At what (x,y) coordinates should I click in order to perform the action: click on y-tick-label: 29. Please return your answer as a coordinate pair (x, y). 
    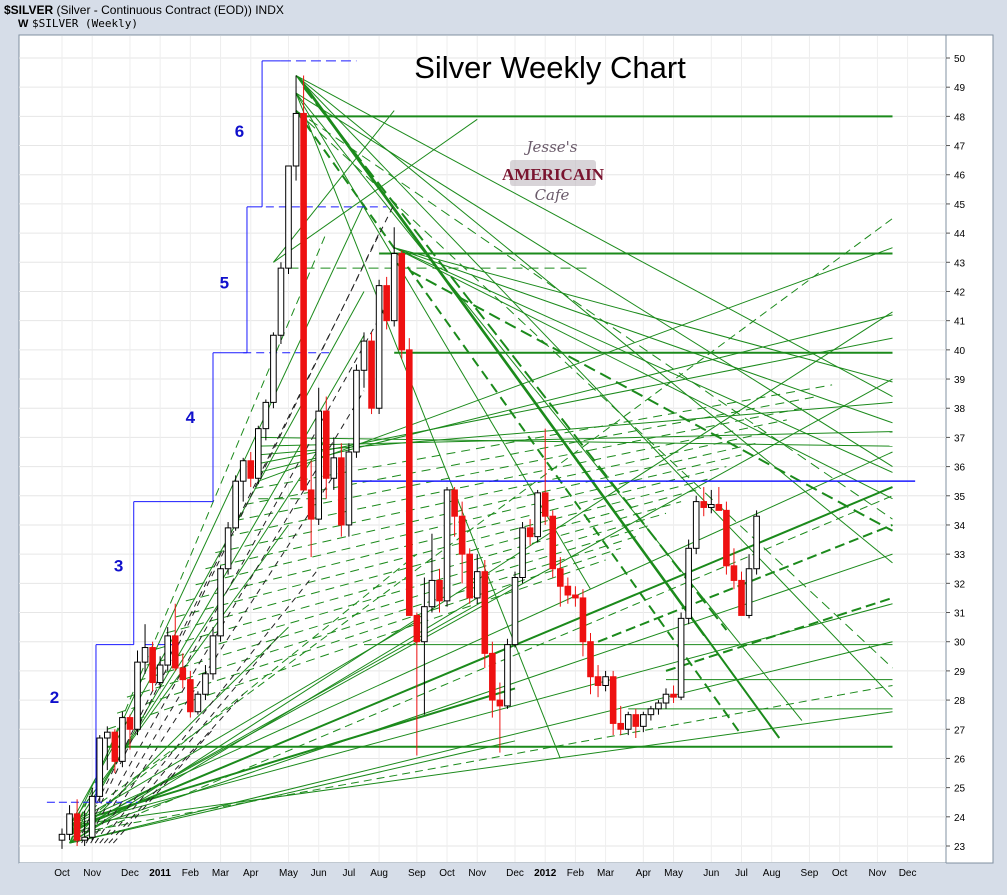
    Looking at the image, I should click on (960, 672).